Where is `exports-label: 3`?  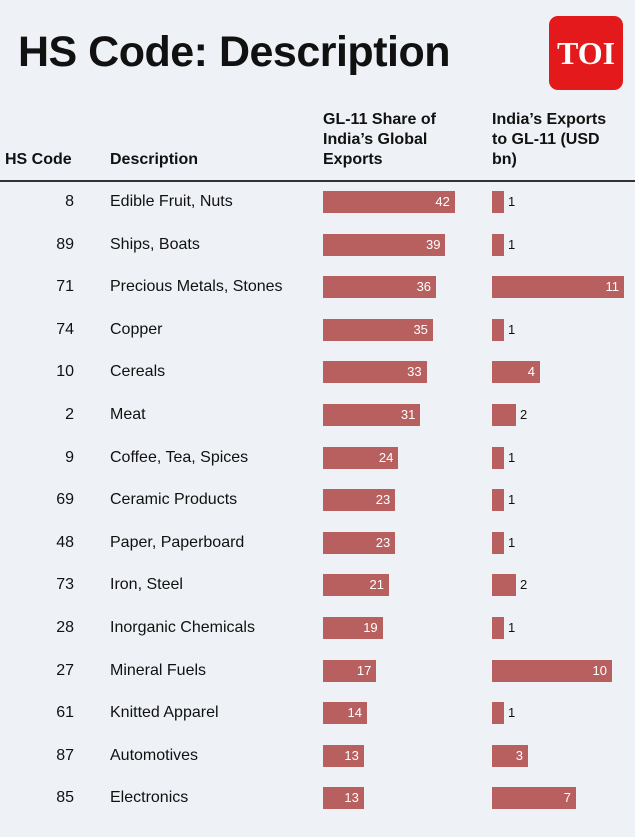 exports-label: 3 is located at coordinates (519, 755).